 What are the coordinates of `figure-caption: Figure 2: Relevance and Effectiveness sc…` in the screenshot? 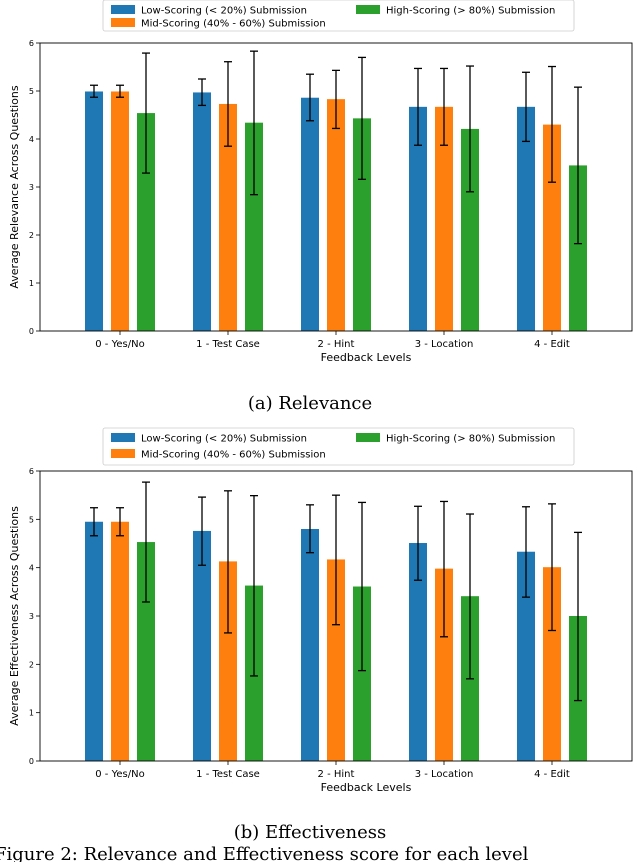 It's located at (264, 853).